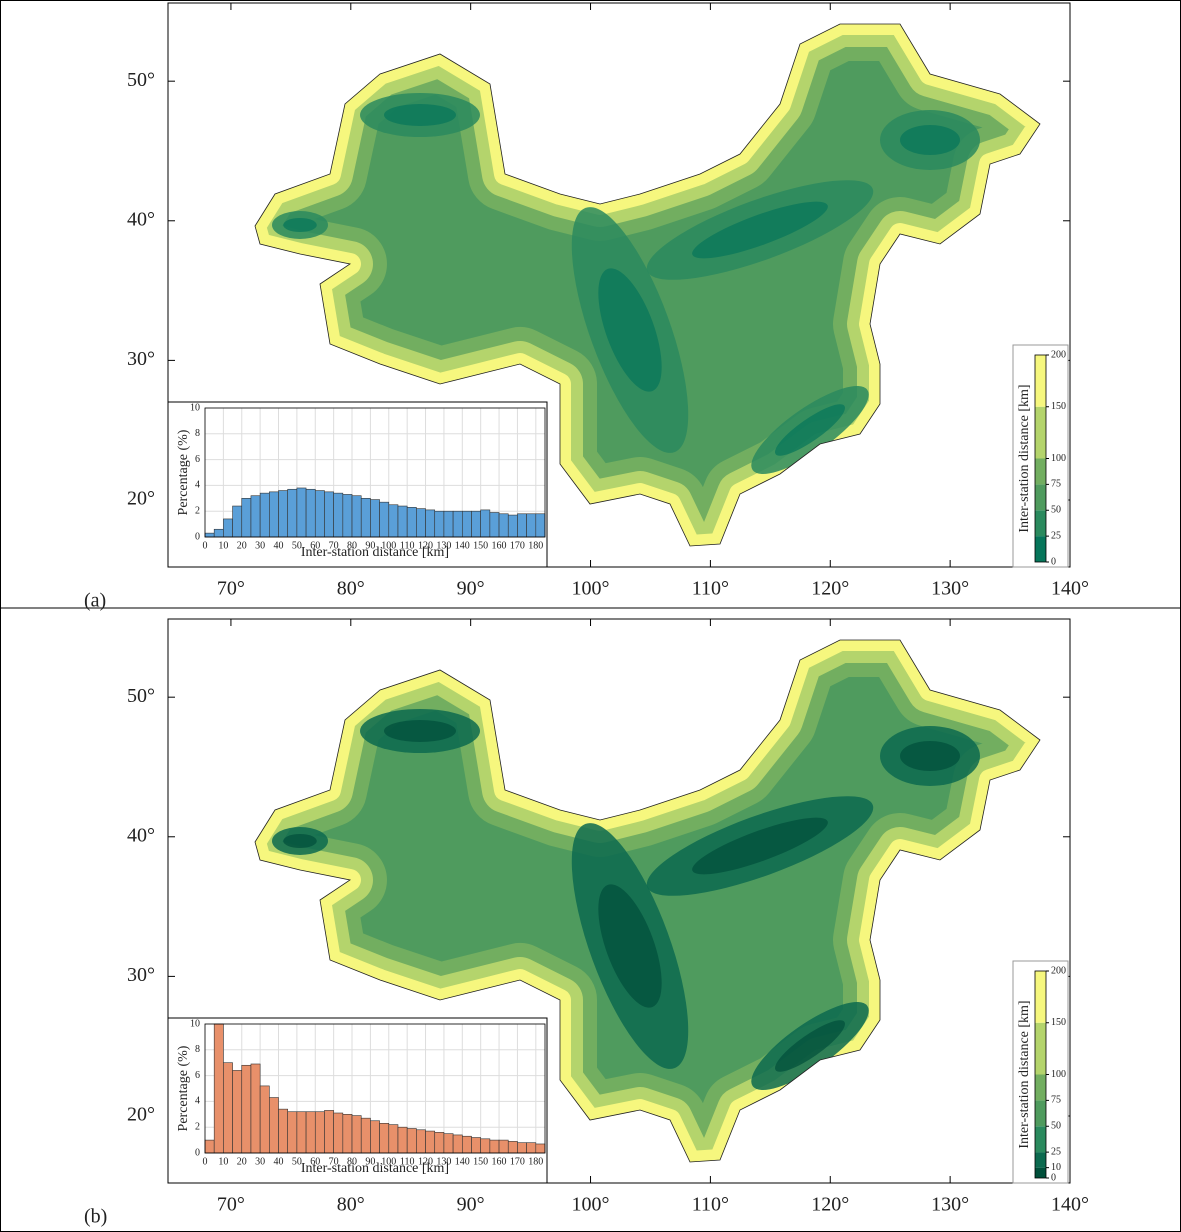 Image resolution: width=1181 pixels, height=1232 pixels. What do you see at coordinates (1070, 1205) in the screenshot?
I see `x-tick-label: 140°` at bounding box center [1070, 1205].